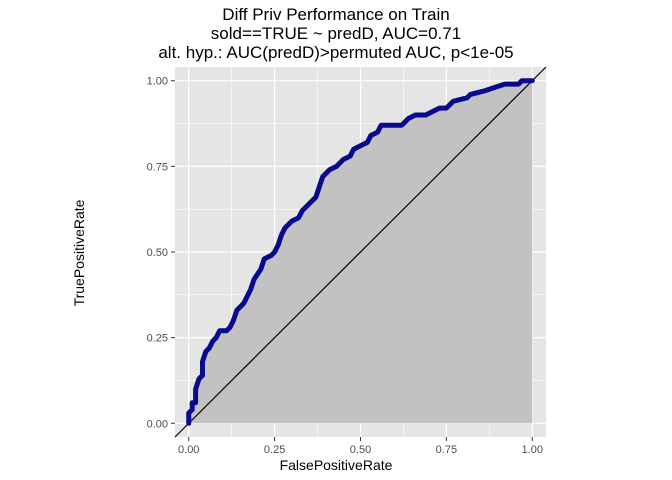 The image size is (672, 480). I want to click on y-tick-label: 1.00, so click(157, 82).